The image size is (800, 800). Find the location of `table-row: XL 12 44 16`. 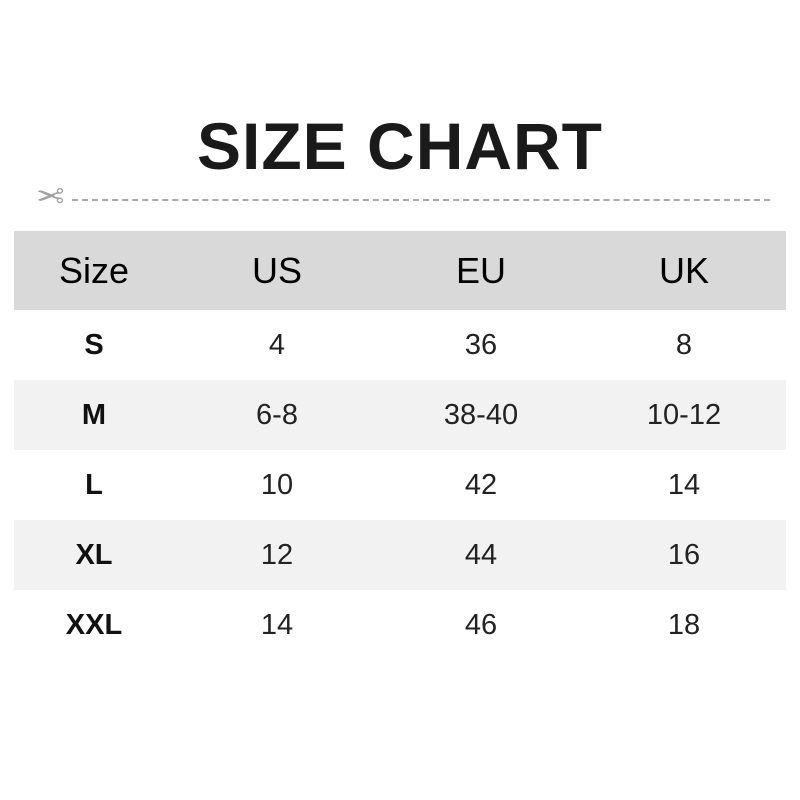

table-row: XL 12 44 16 is located at coordinates (400, 555).